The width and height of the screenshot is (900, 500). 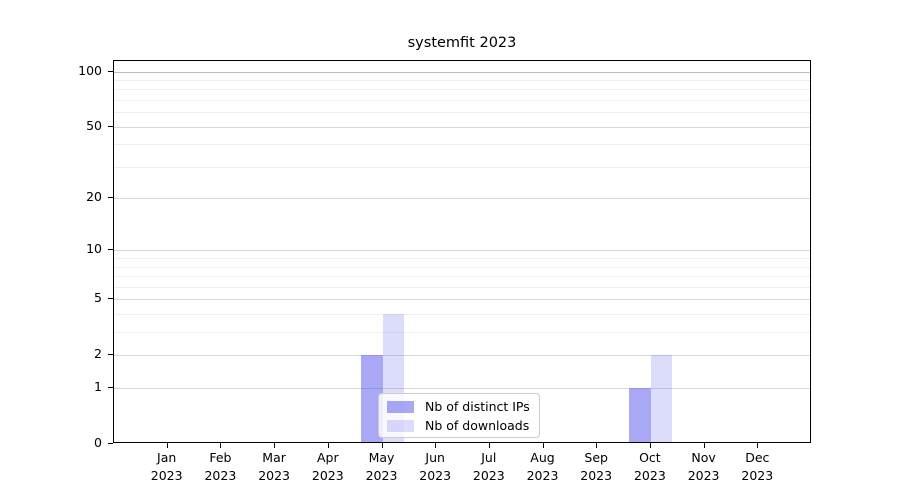 What do you see at coordinates (704, 445) in the screenshot?
I see `x-tick-nov` at bounding box center [704, 445].